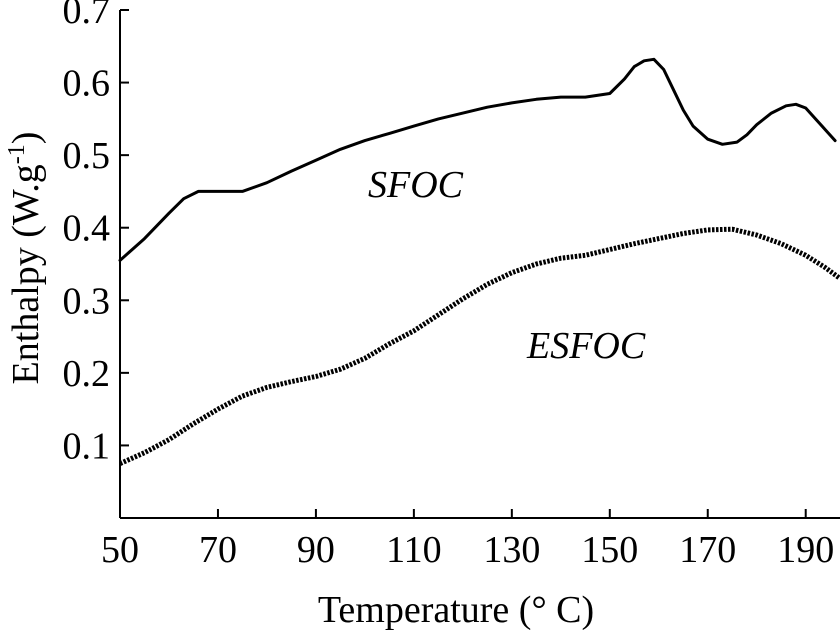 This screenshot has height=630, width=840. What do you see at coordinates (707, 550) in the screenshot?
I see `x-tick-label: 170` at bounding box center [707, 550].